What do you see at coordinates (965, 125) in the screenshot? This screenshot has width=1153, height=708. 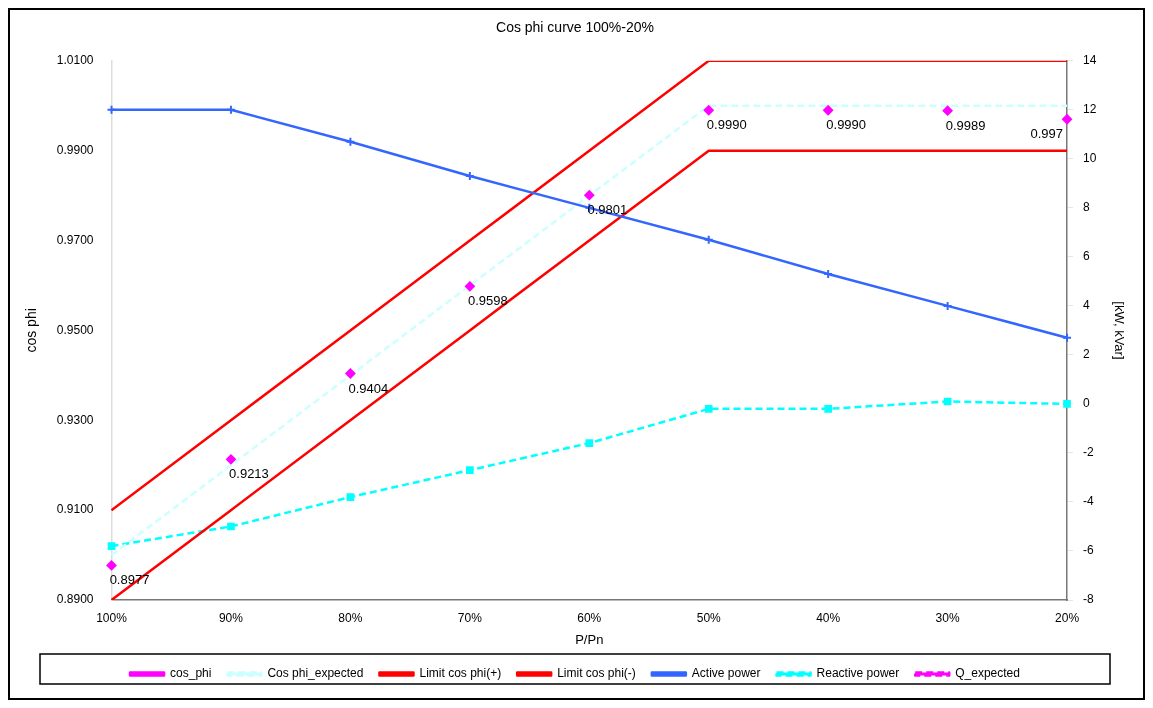 I see `data-label: 0.9989` at bounding box center [965, 125].